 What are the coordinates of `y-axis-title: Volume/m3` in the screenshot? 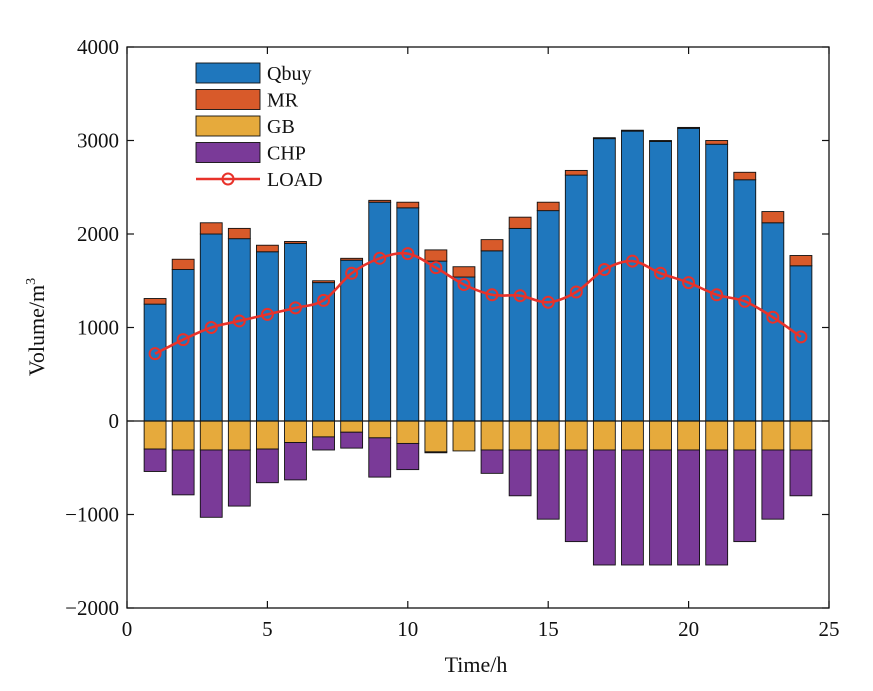 It's located at (36, 327).